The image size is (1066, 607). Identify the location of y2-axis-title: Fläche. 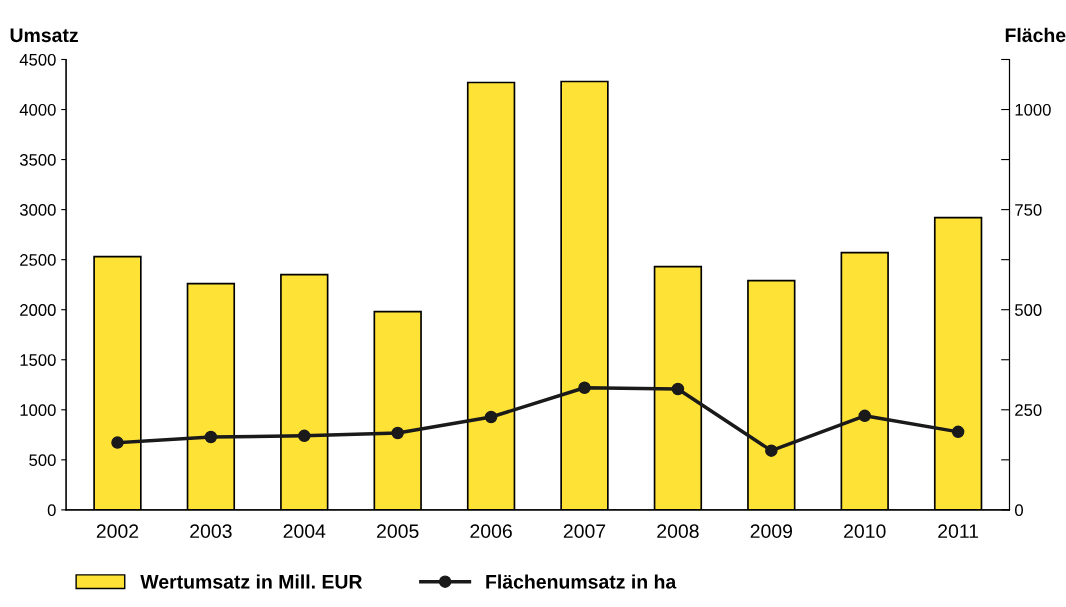
(1035, 35).